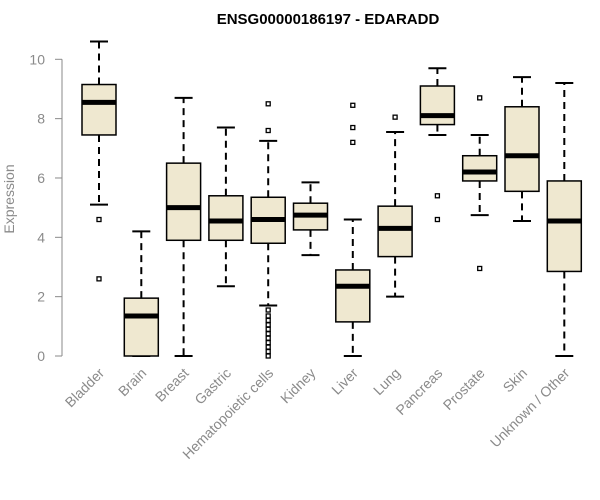  I want to click on x-tick-label: Liver, so click(344, 381).